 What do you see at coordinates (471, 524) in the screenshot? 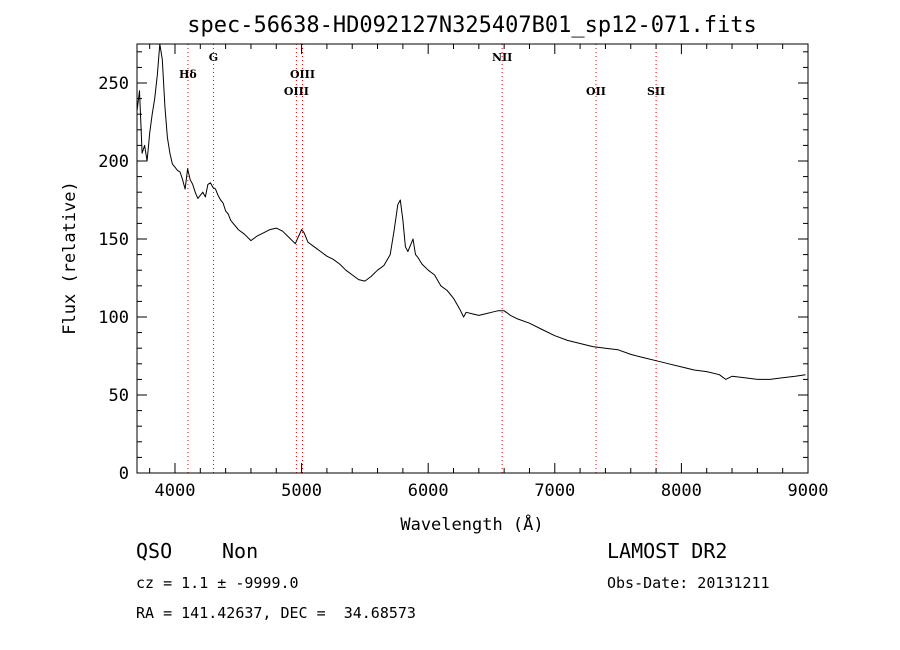
I see `x-axis-label: Wavelength (Å)` at bounding box center [471, 524].